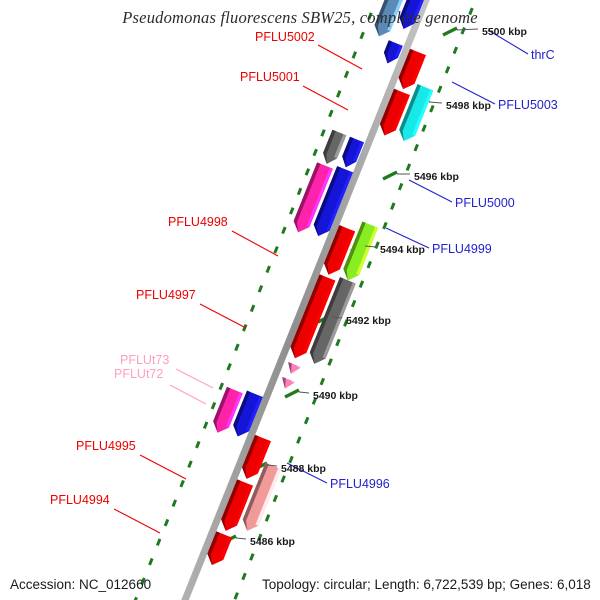  What do you see at coordinates (335, 396) in the screenshot?
I see `scale-tick-label: 5490 kbp` at bounding box center [335, 396].